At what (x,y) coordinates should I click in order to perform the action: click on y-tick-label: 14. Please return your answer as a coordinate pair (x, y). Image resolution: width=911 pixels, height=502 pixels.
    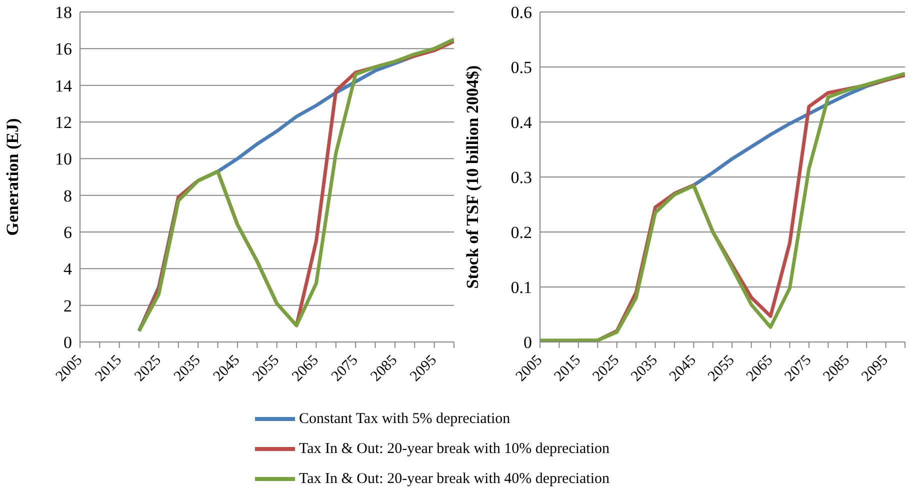
    Looking at the image, I should click on (63, 86).